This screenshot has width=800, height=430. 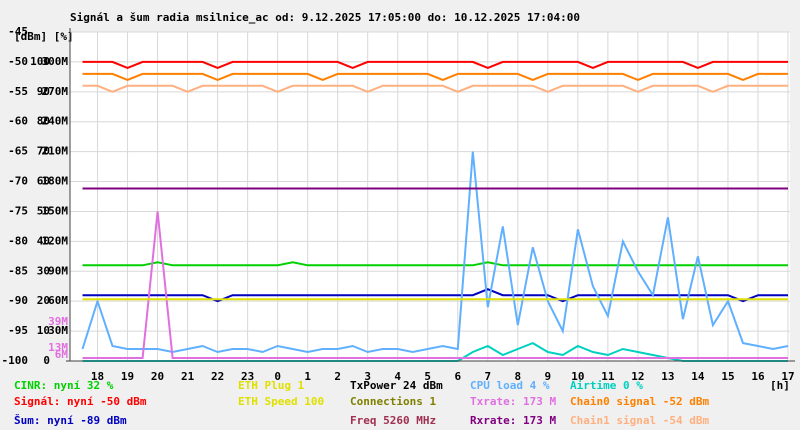 What do you see at coordinates (487, 376) in the screenshot?
I see `x-tick-label: 7` at bounding box center [487, 376].